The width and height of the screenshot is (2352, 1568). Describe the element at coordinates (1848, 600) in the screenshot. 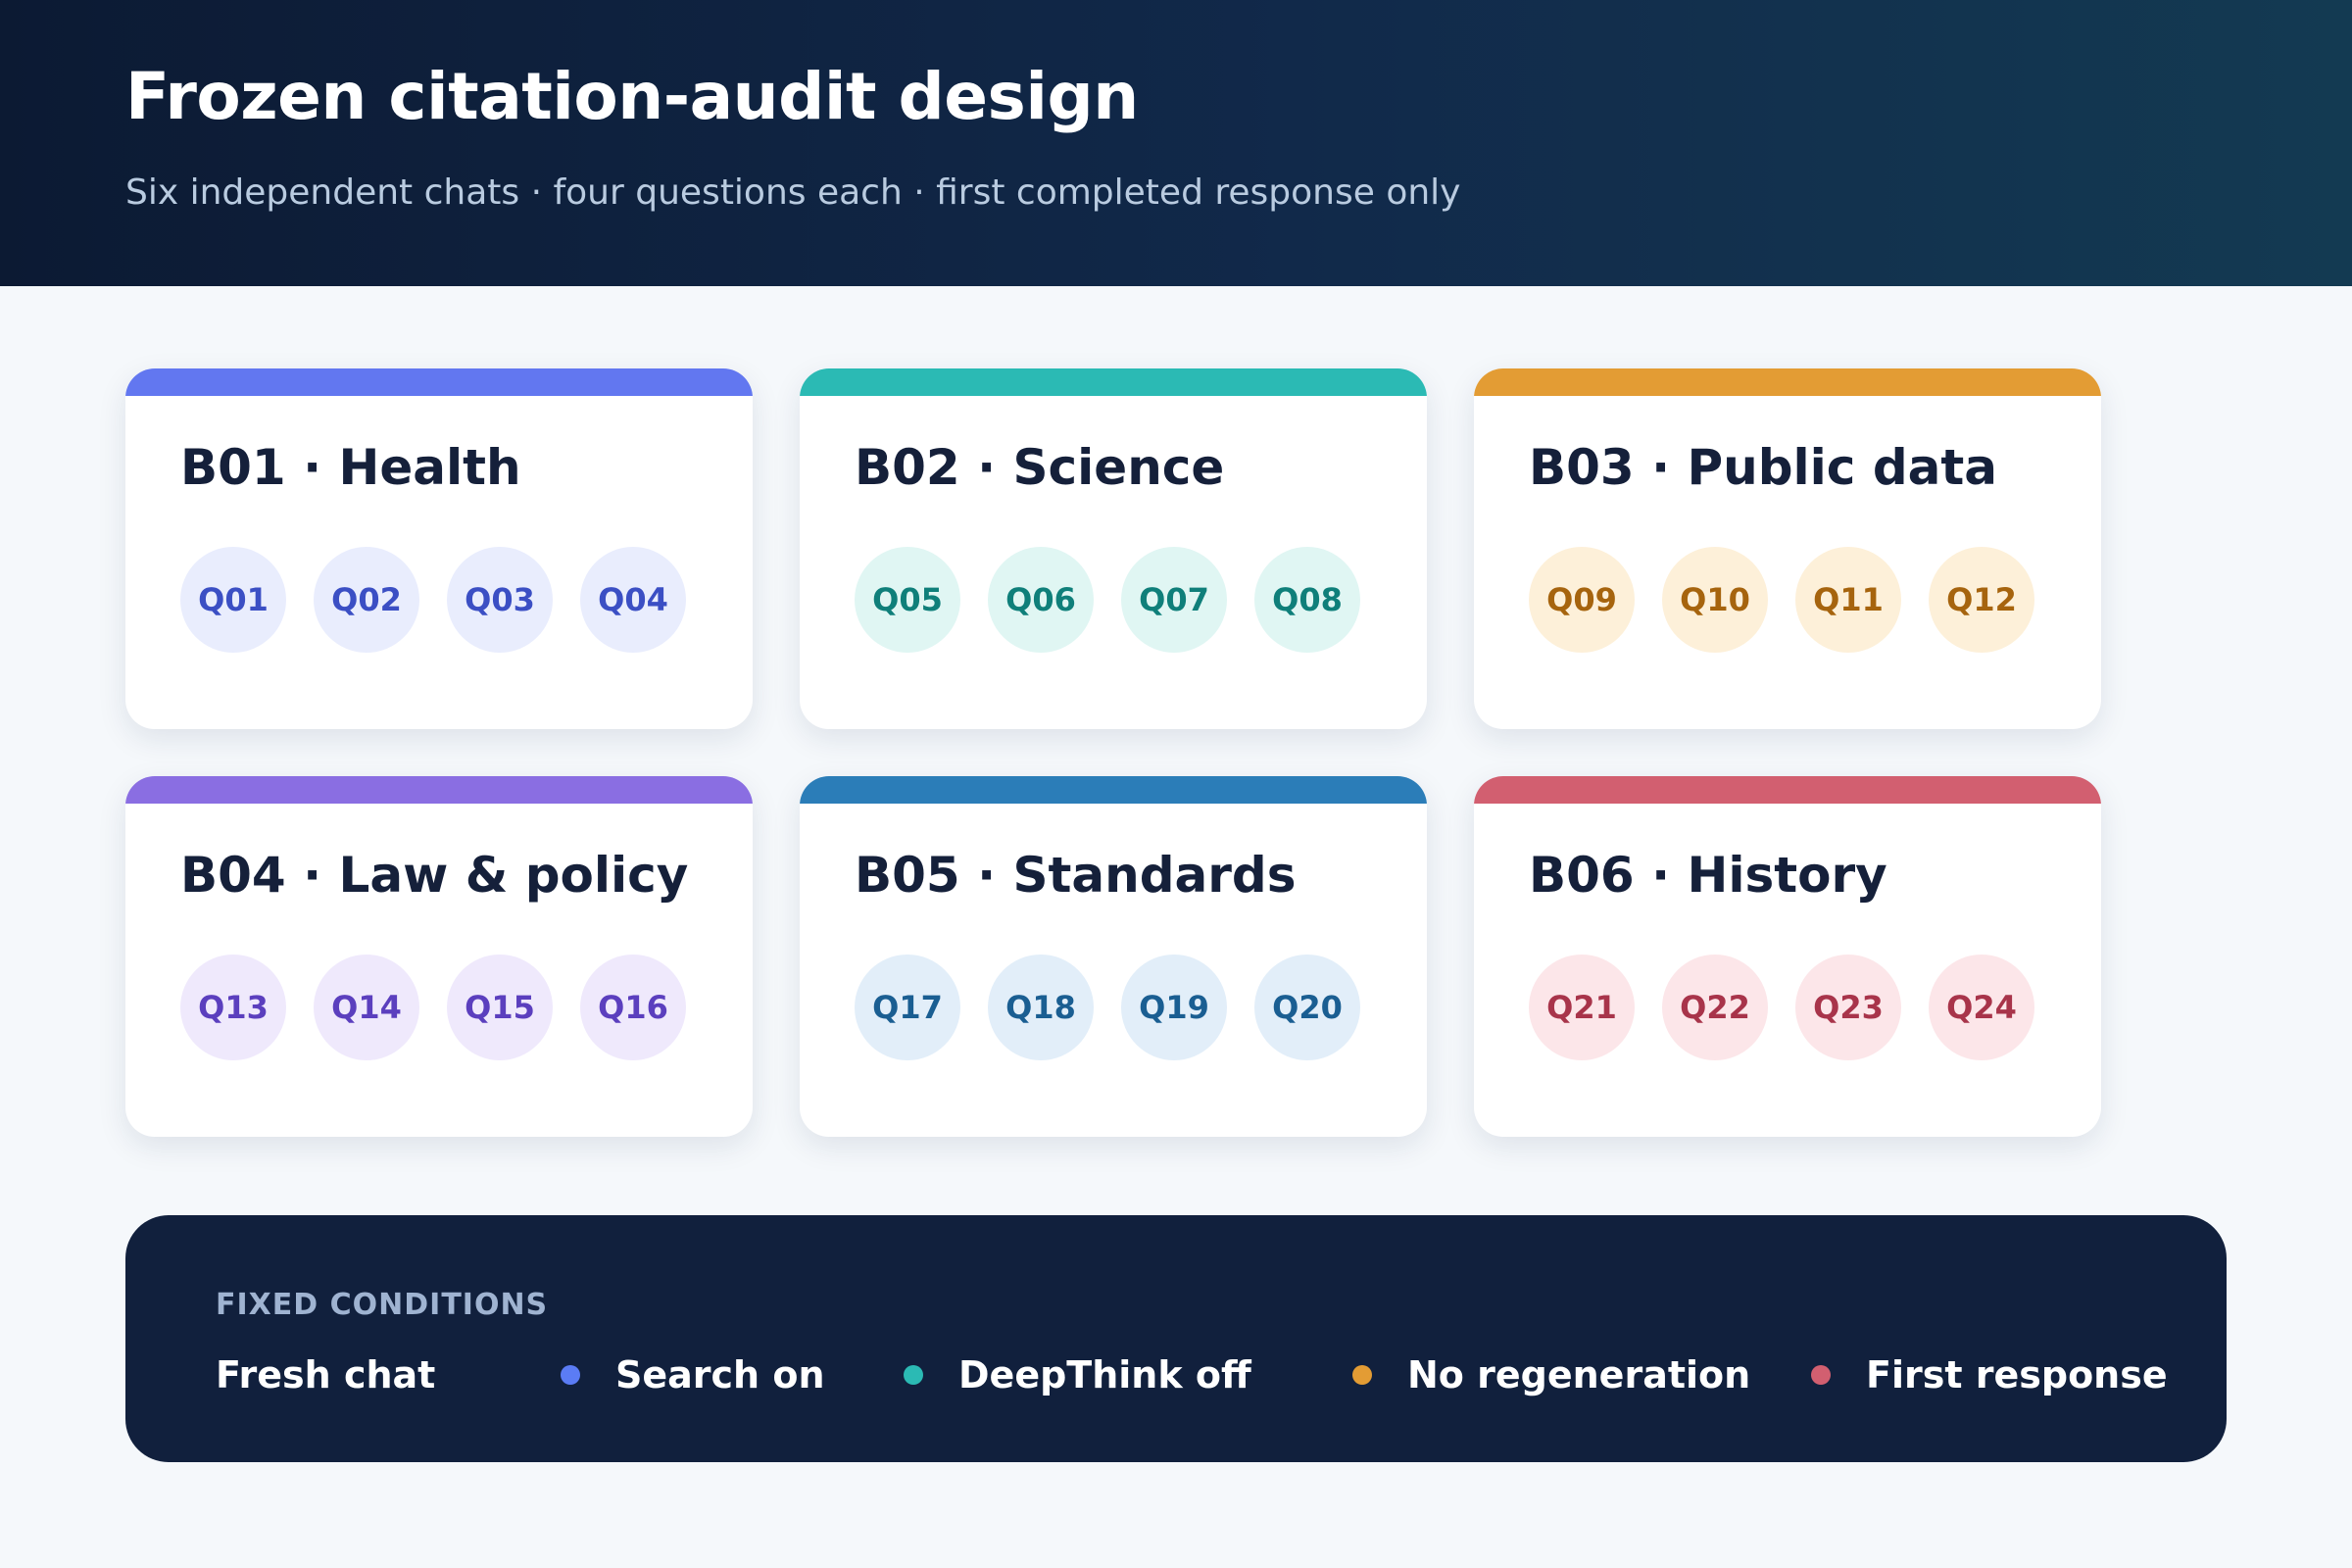

I see `question-chip: Q11` at that location.